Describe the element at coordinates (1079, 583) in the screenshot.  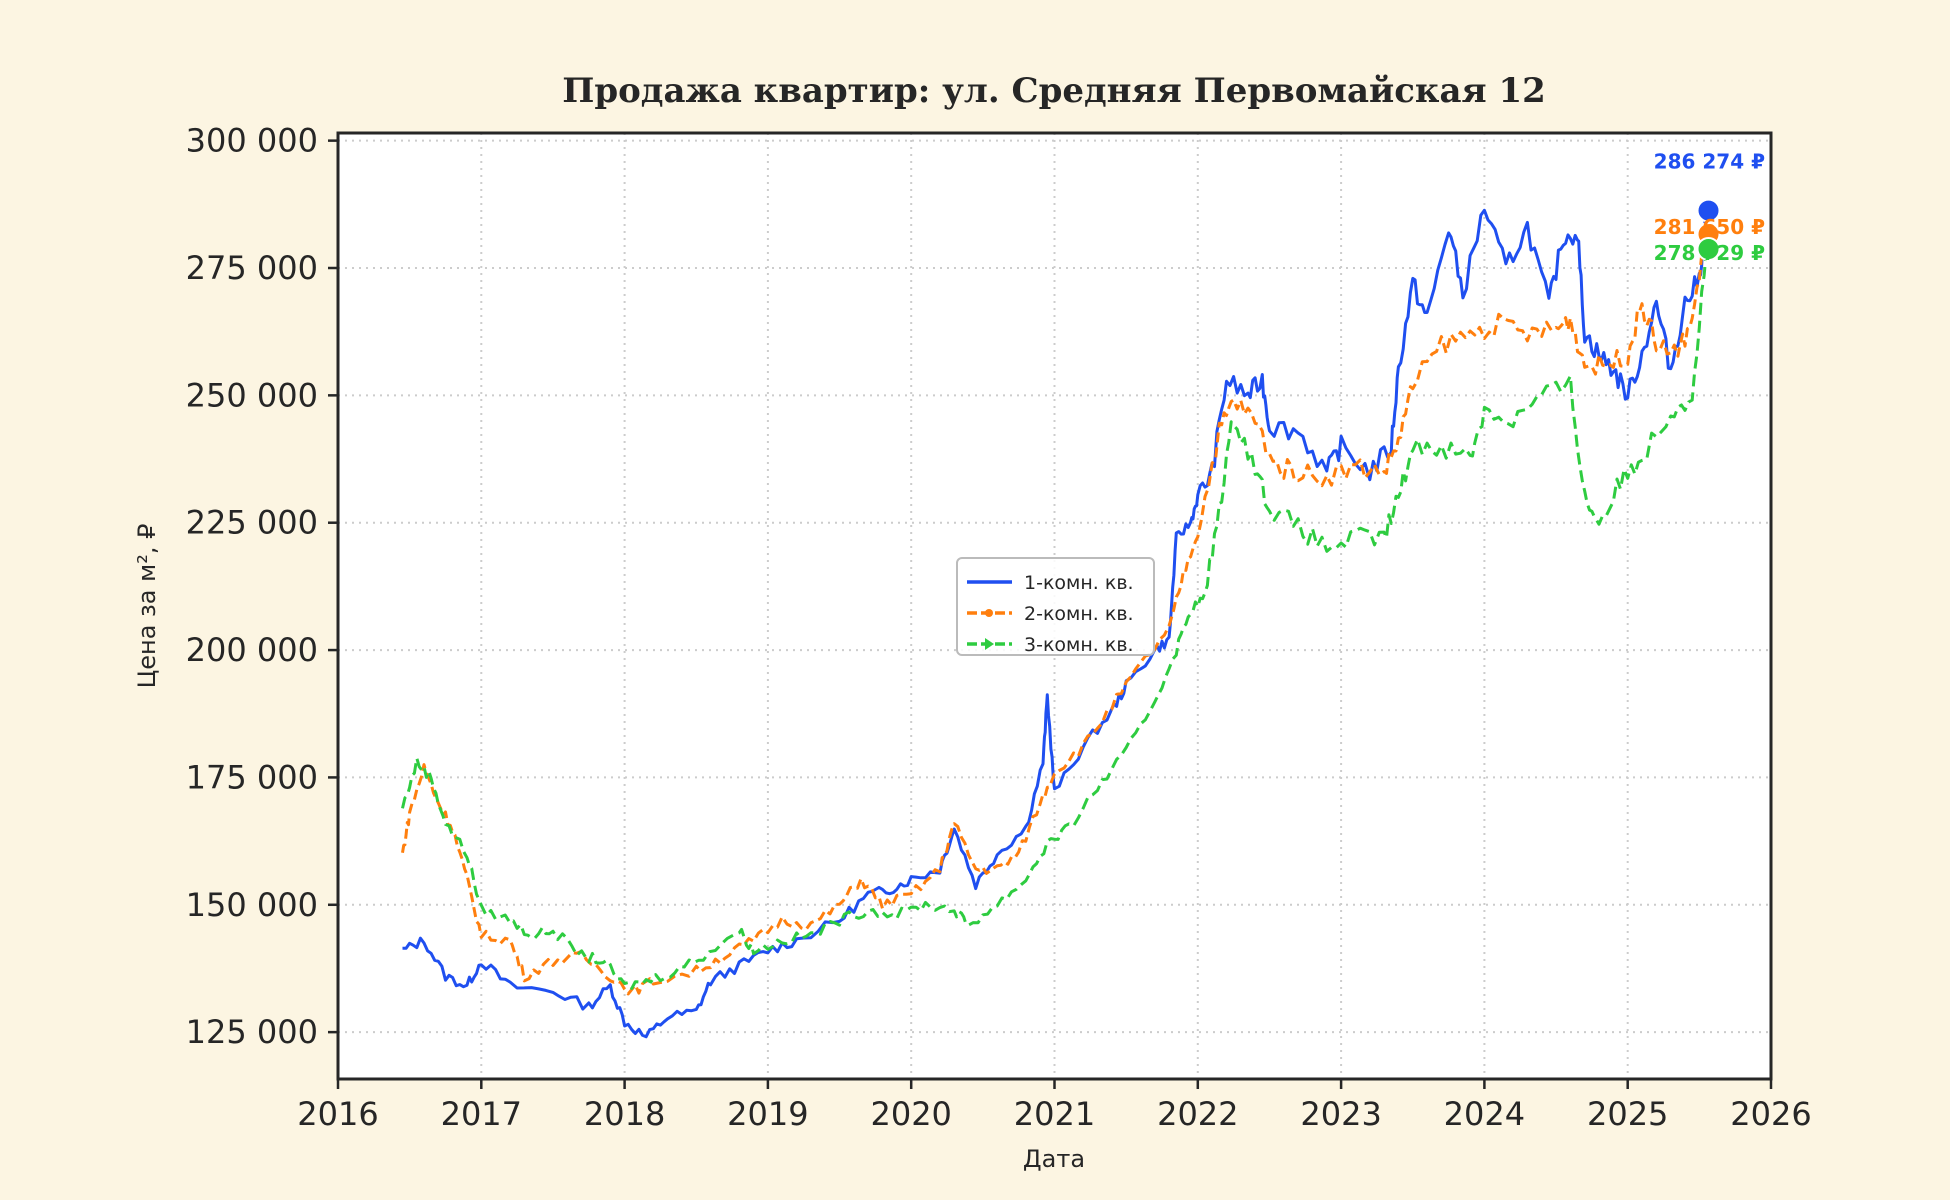
I see `legend-label: 1-комн. кв.` at that location.